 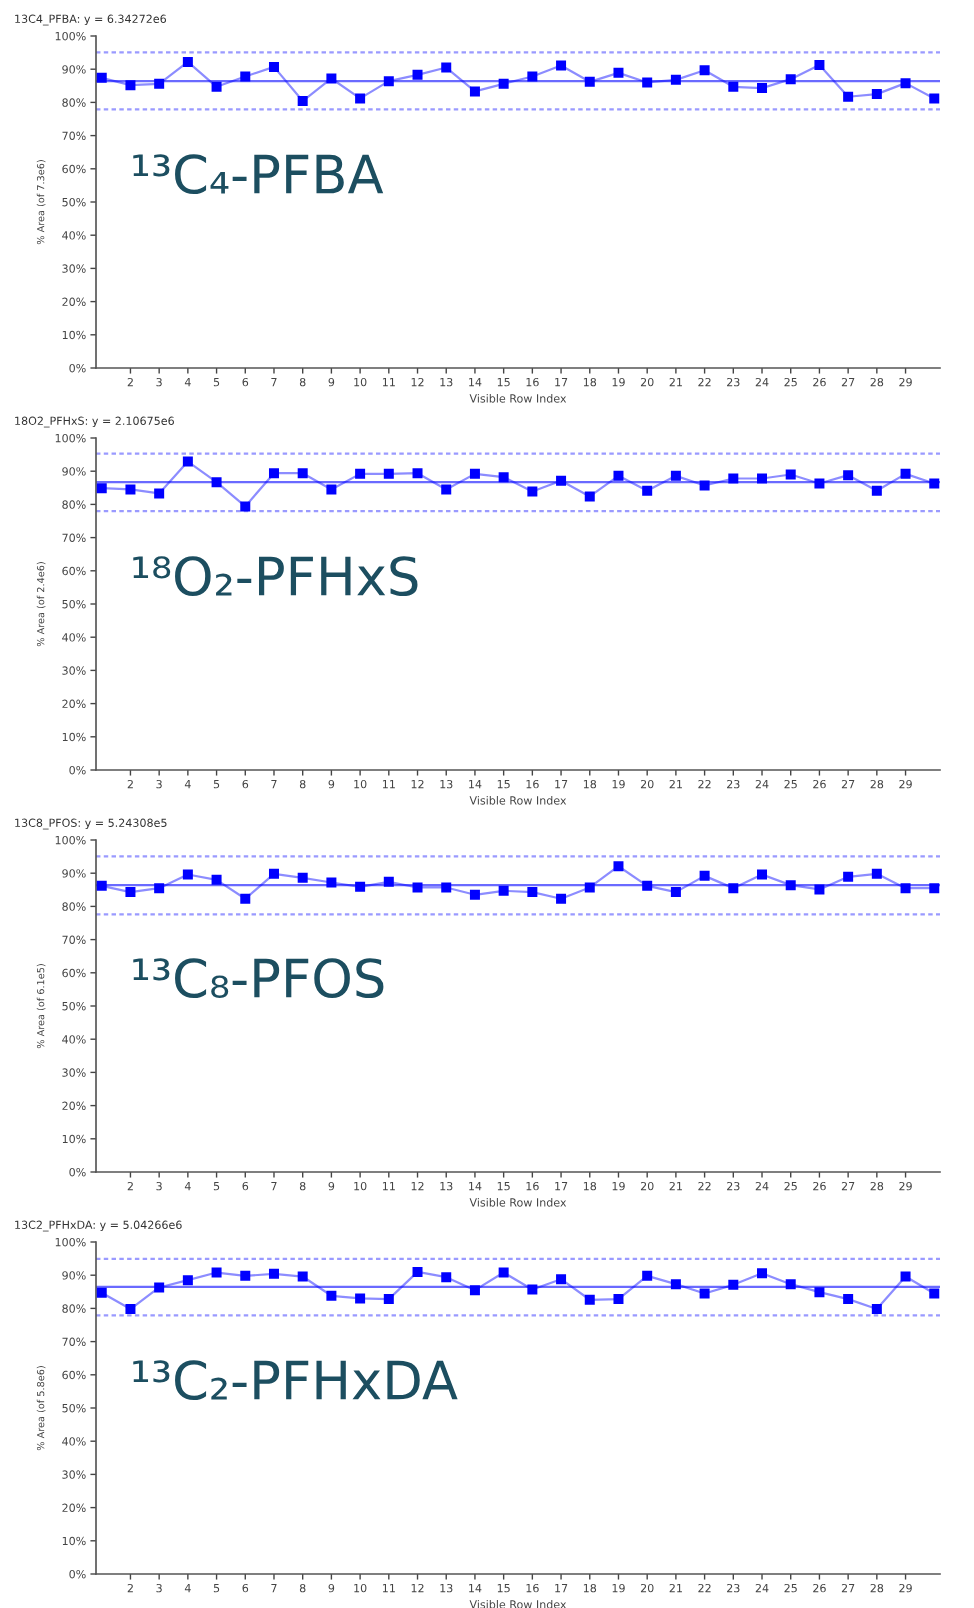 What do you see at coordinates (258, 978) in the screenshot?
I see `annotation: ¹³C₈-PFOS` at bounding box center [258, 978].